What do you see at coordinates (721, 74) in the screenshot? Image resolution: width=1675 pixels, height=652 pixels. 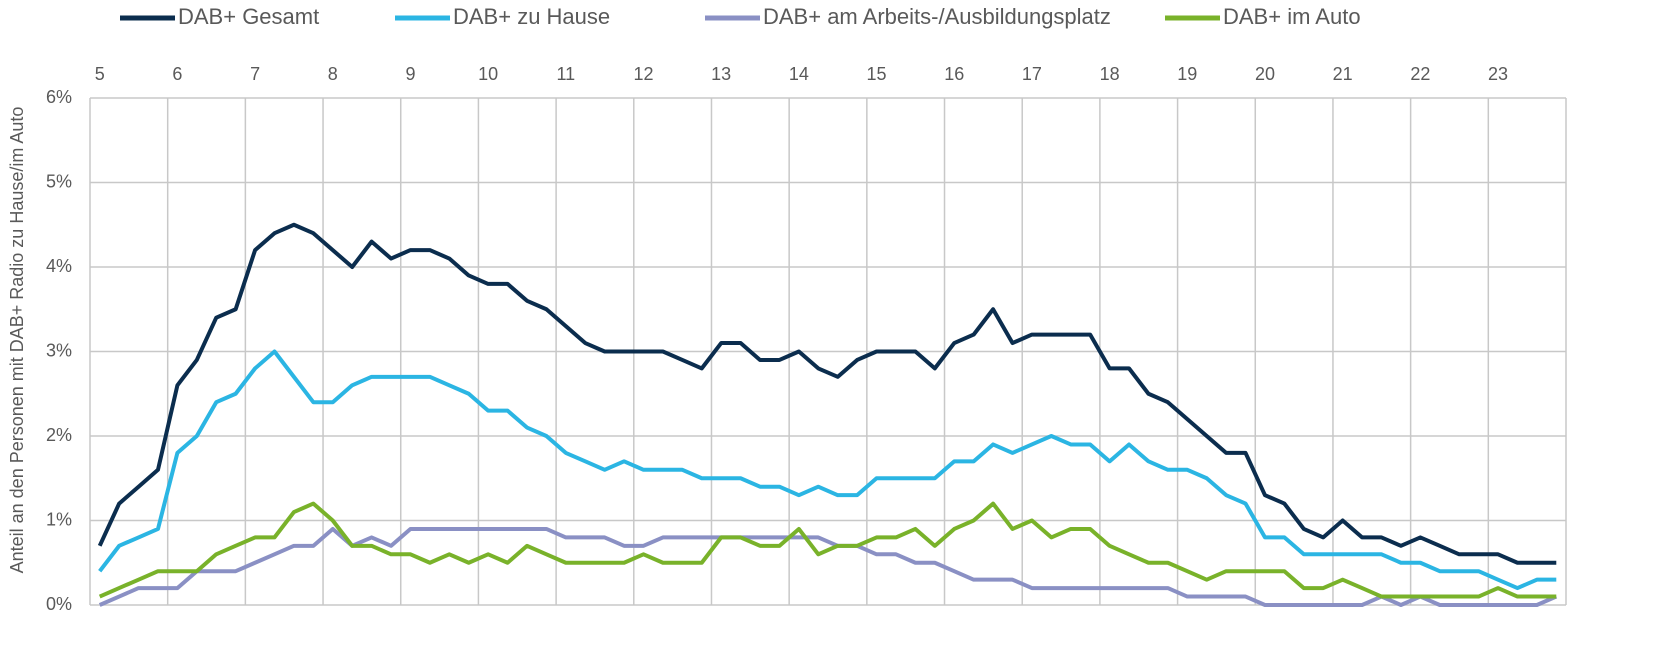 I see `x-tick-label: 13` at bounding box center [721, 74].